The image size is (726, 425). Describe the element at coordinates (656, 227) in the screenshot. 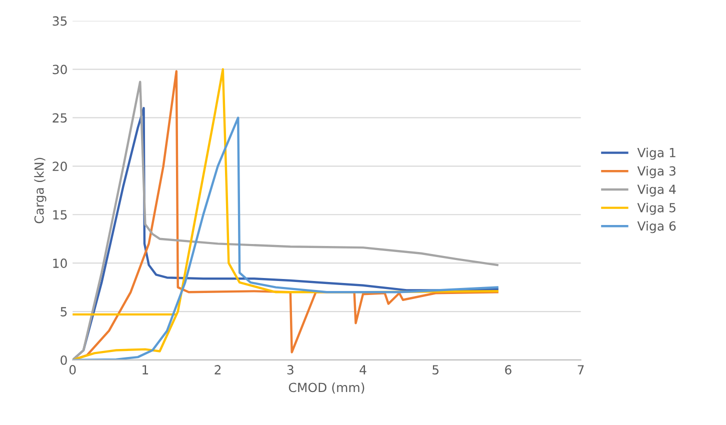

I see `legend-label: Viga 6` at that location.